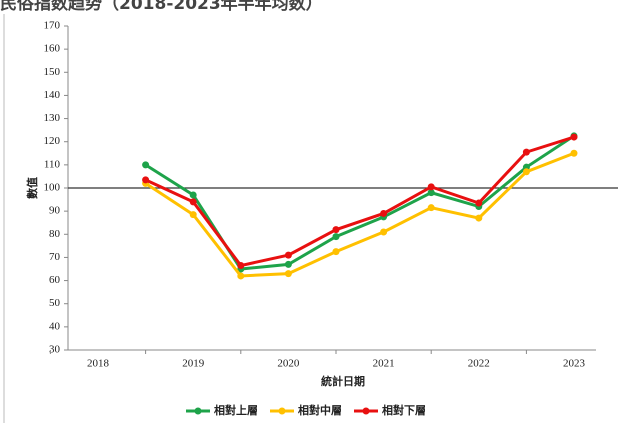  I want to click on legend-item: 相對下層, so click(390, 410).